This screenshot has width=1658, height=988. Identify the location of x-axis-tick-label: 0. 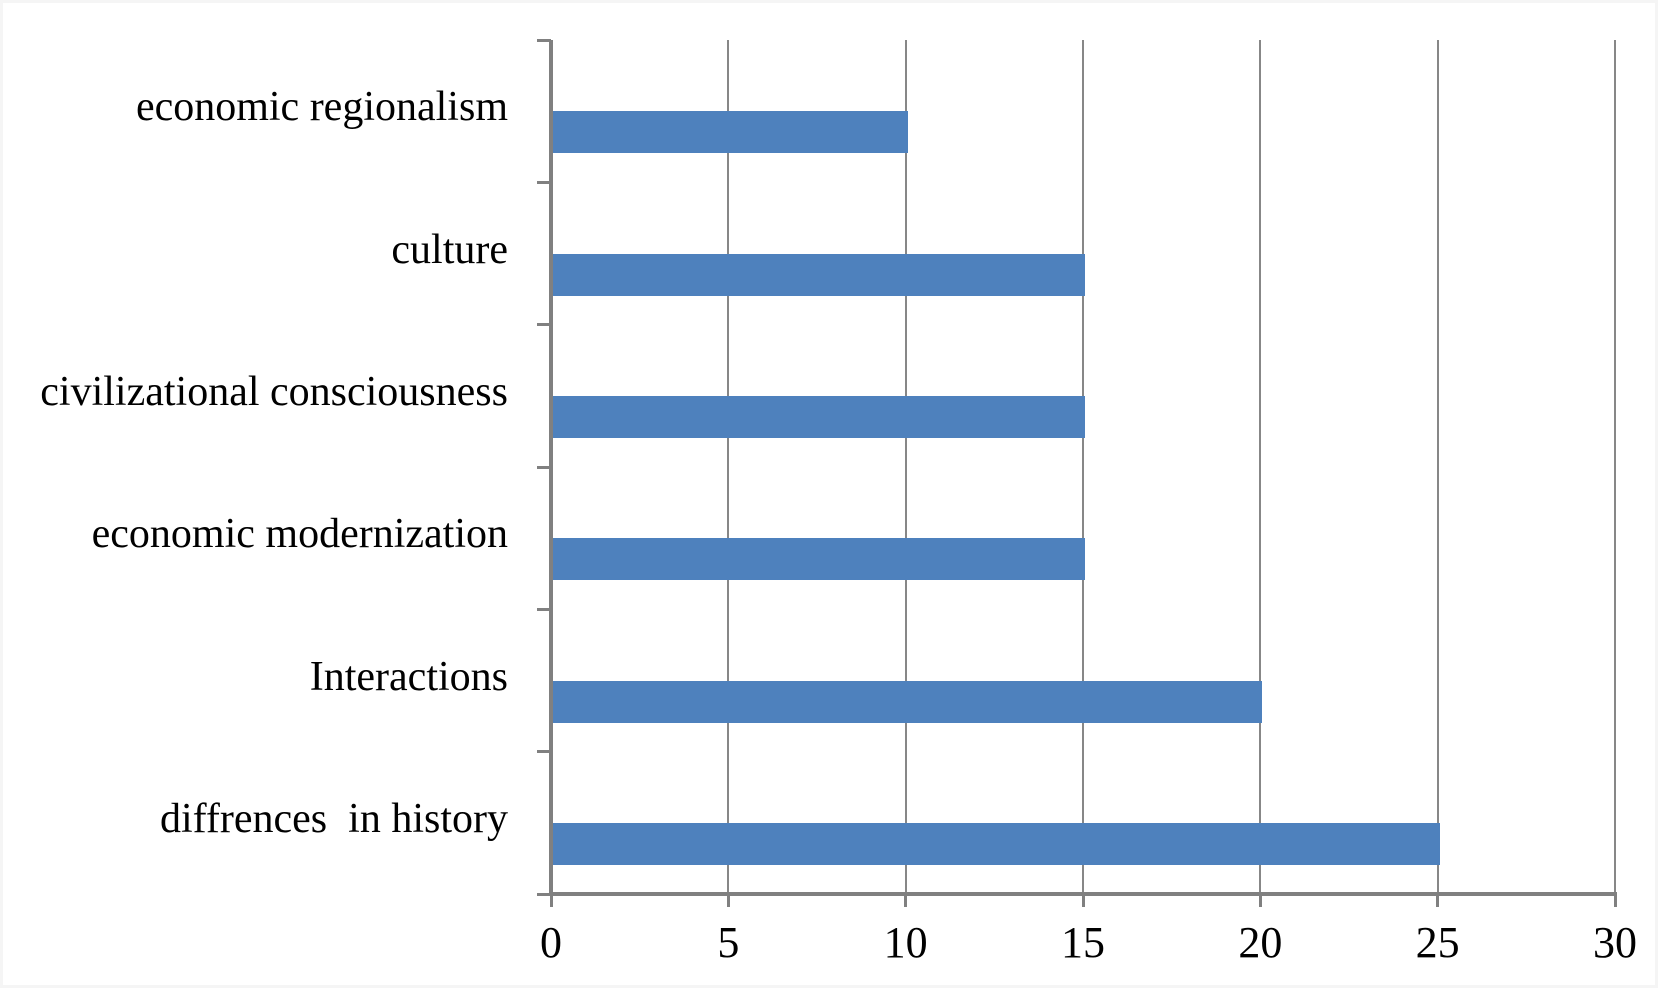
(551, 942).